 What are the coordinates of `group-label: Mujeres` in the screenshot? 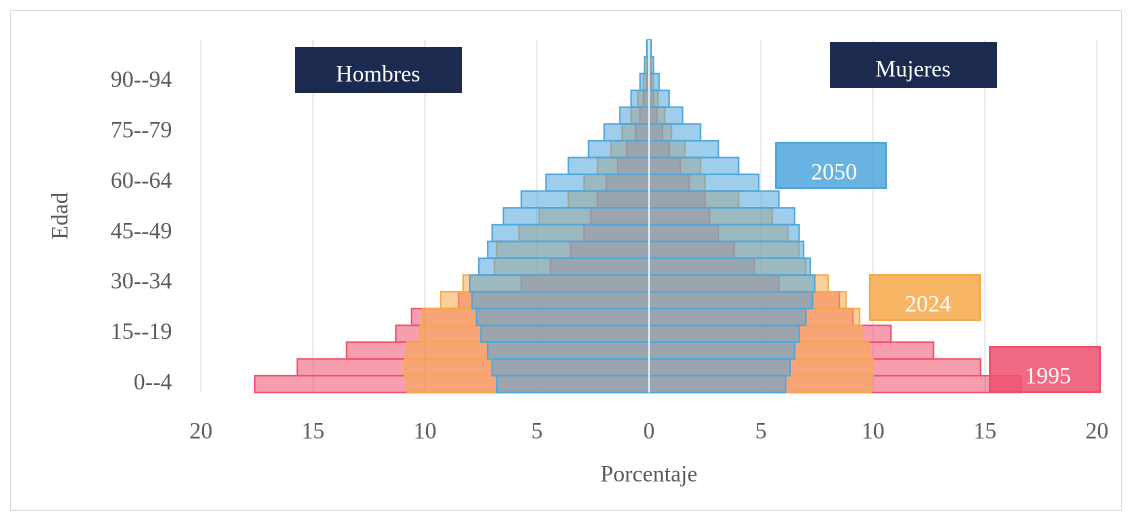 It's located at (912, 68).